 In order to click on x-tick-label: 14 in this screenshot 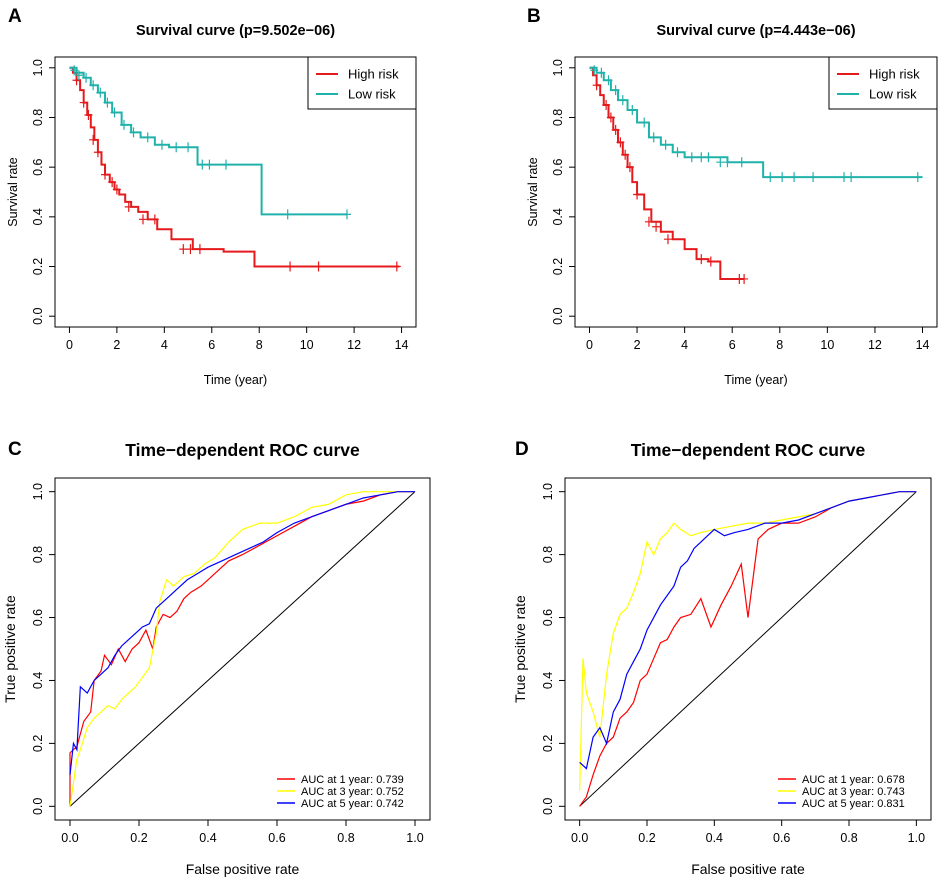, I will do `click(402, 345)`.